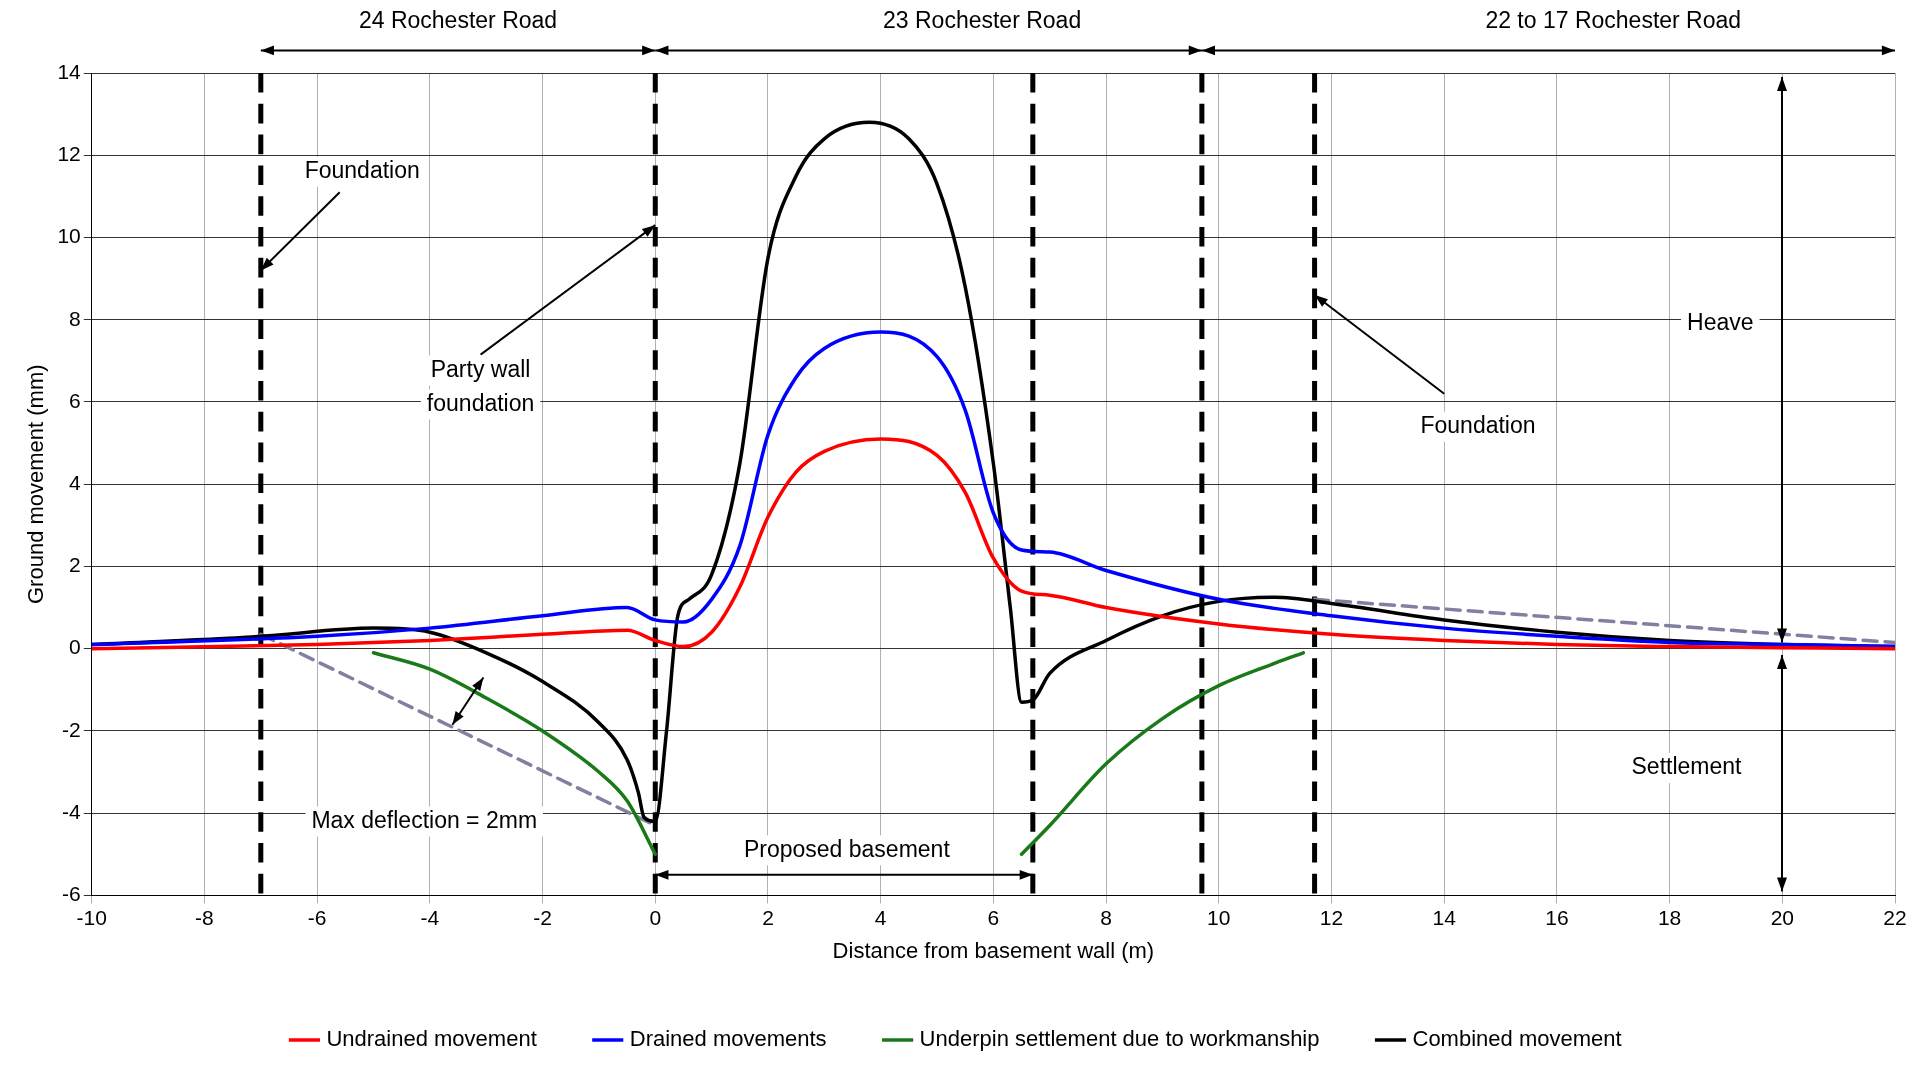 The height and width of the screenshot is (1069, 1917). What do you see at coordinates (1106, 917) in the screenshot?
I see `x-tick-label: 8` at bounding box center [1106, 917].